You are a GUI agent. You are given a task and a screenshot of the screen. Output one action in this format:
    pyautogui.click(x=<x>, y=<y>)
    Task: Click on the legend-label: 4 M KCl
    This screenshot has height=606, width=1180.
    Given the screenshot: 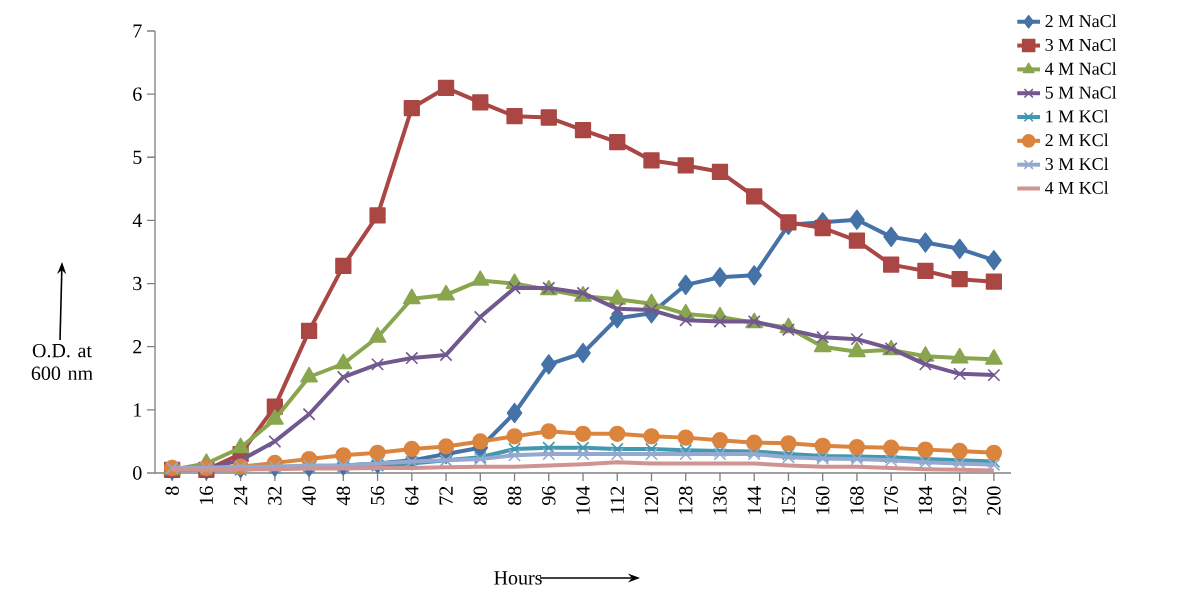 What is the action you would take?
    pyautogui.click(x=1077, y=187)
    